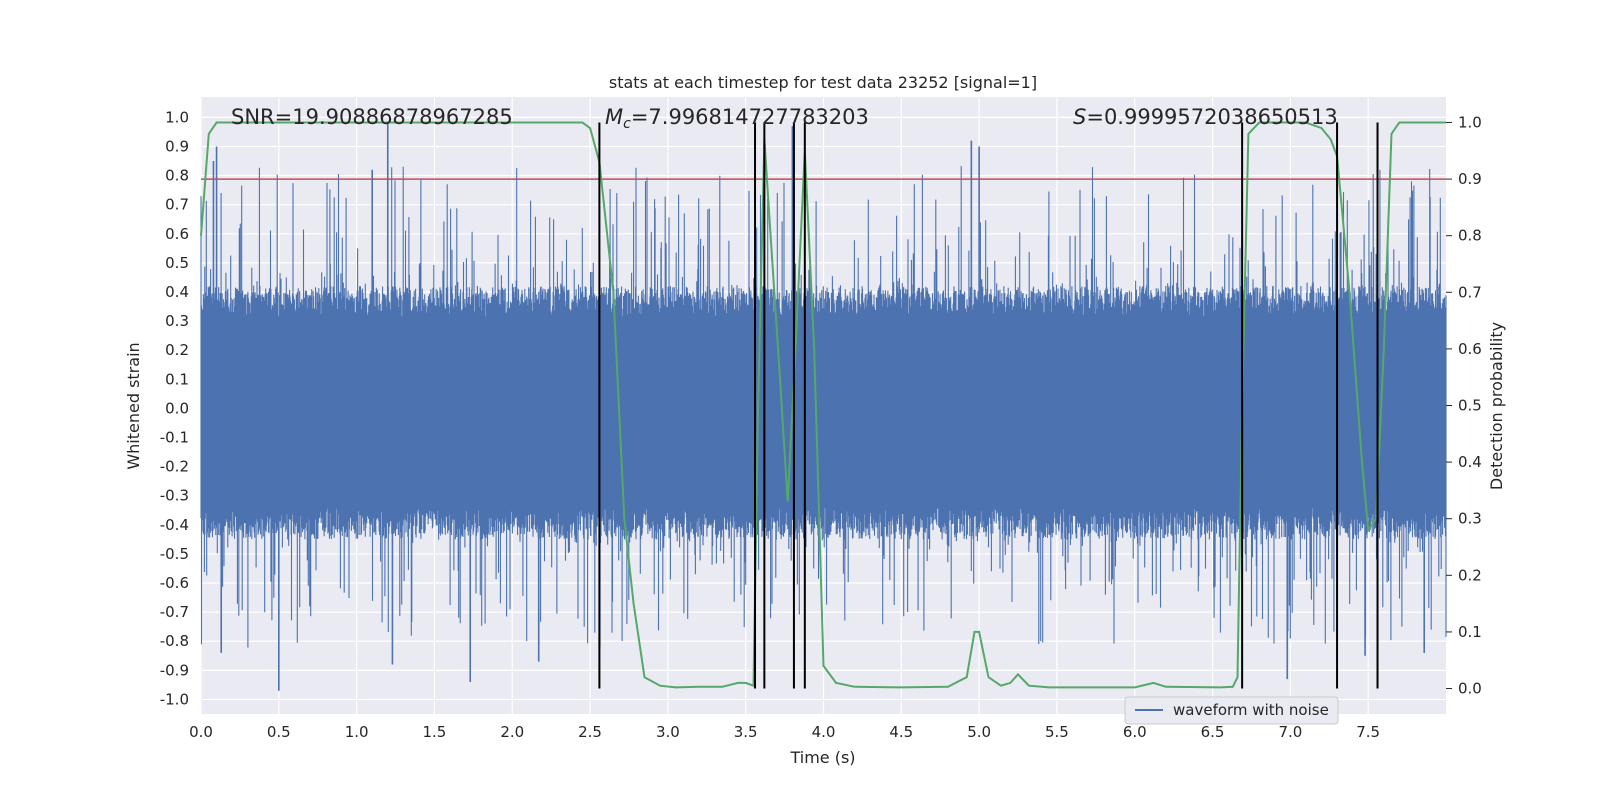 The height and width of the screenshot is (800, 1600). What do you see at coordinates (1057, 732) in the screenshot?
I see `x-tick-label: 5.5` at bounding box center [1057, 732].